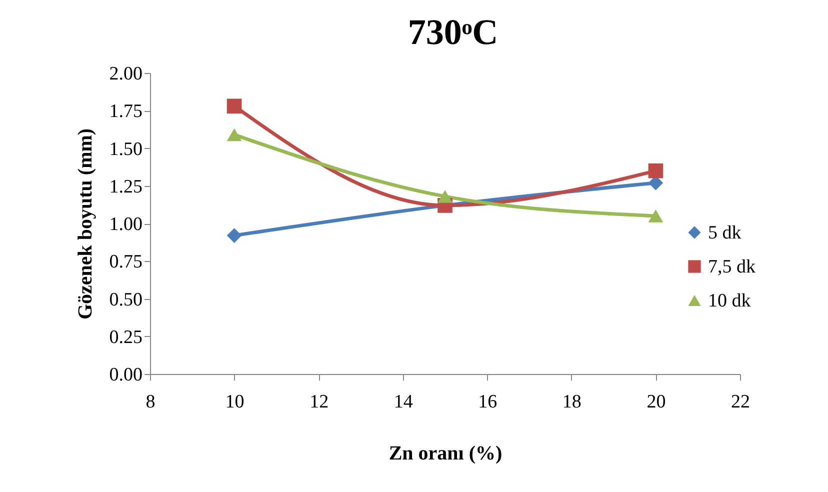 The height and width of the screenshot is (492, 828). I want to click on legend-label: 7,5 dk, so click(732, 267).